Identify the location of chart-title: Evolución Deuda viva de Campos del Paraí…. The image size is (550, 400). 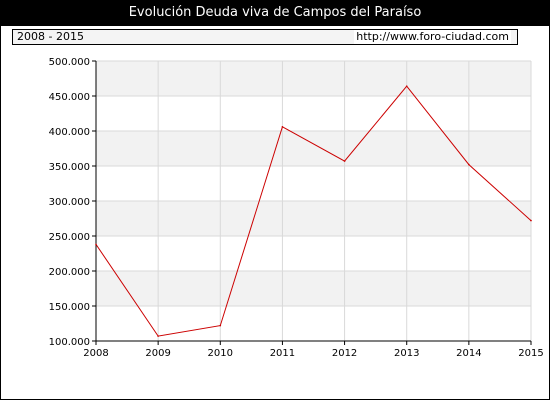
(275, 13).